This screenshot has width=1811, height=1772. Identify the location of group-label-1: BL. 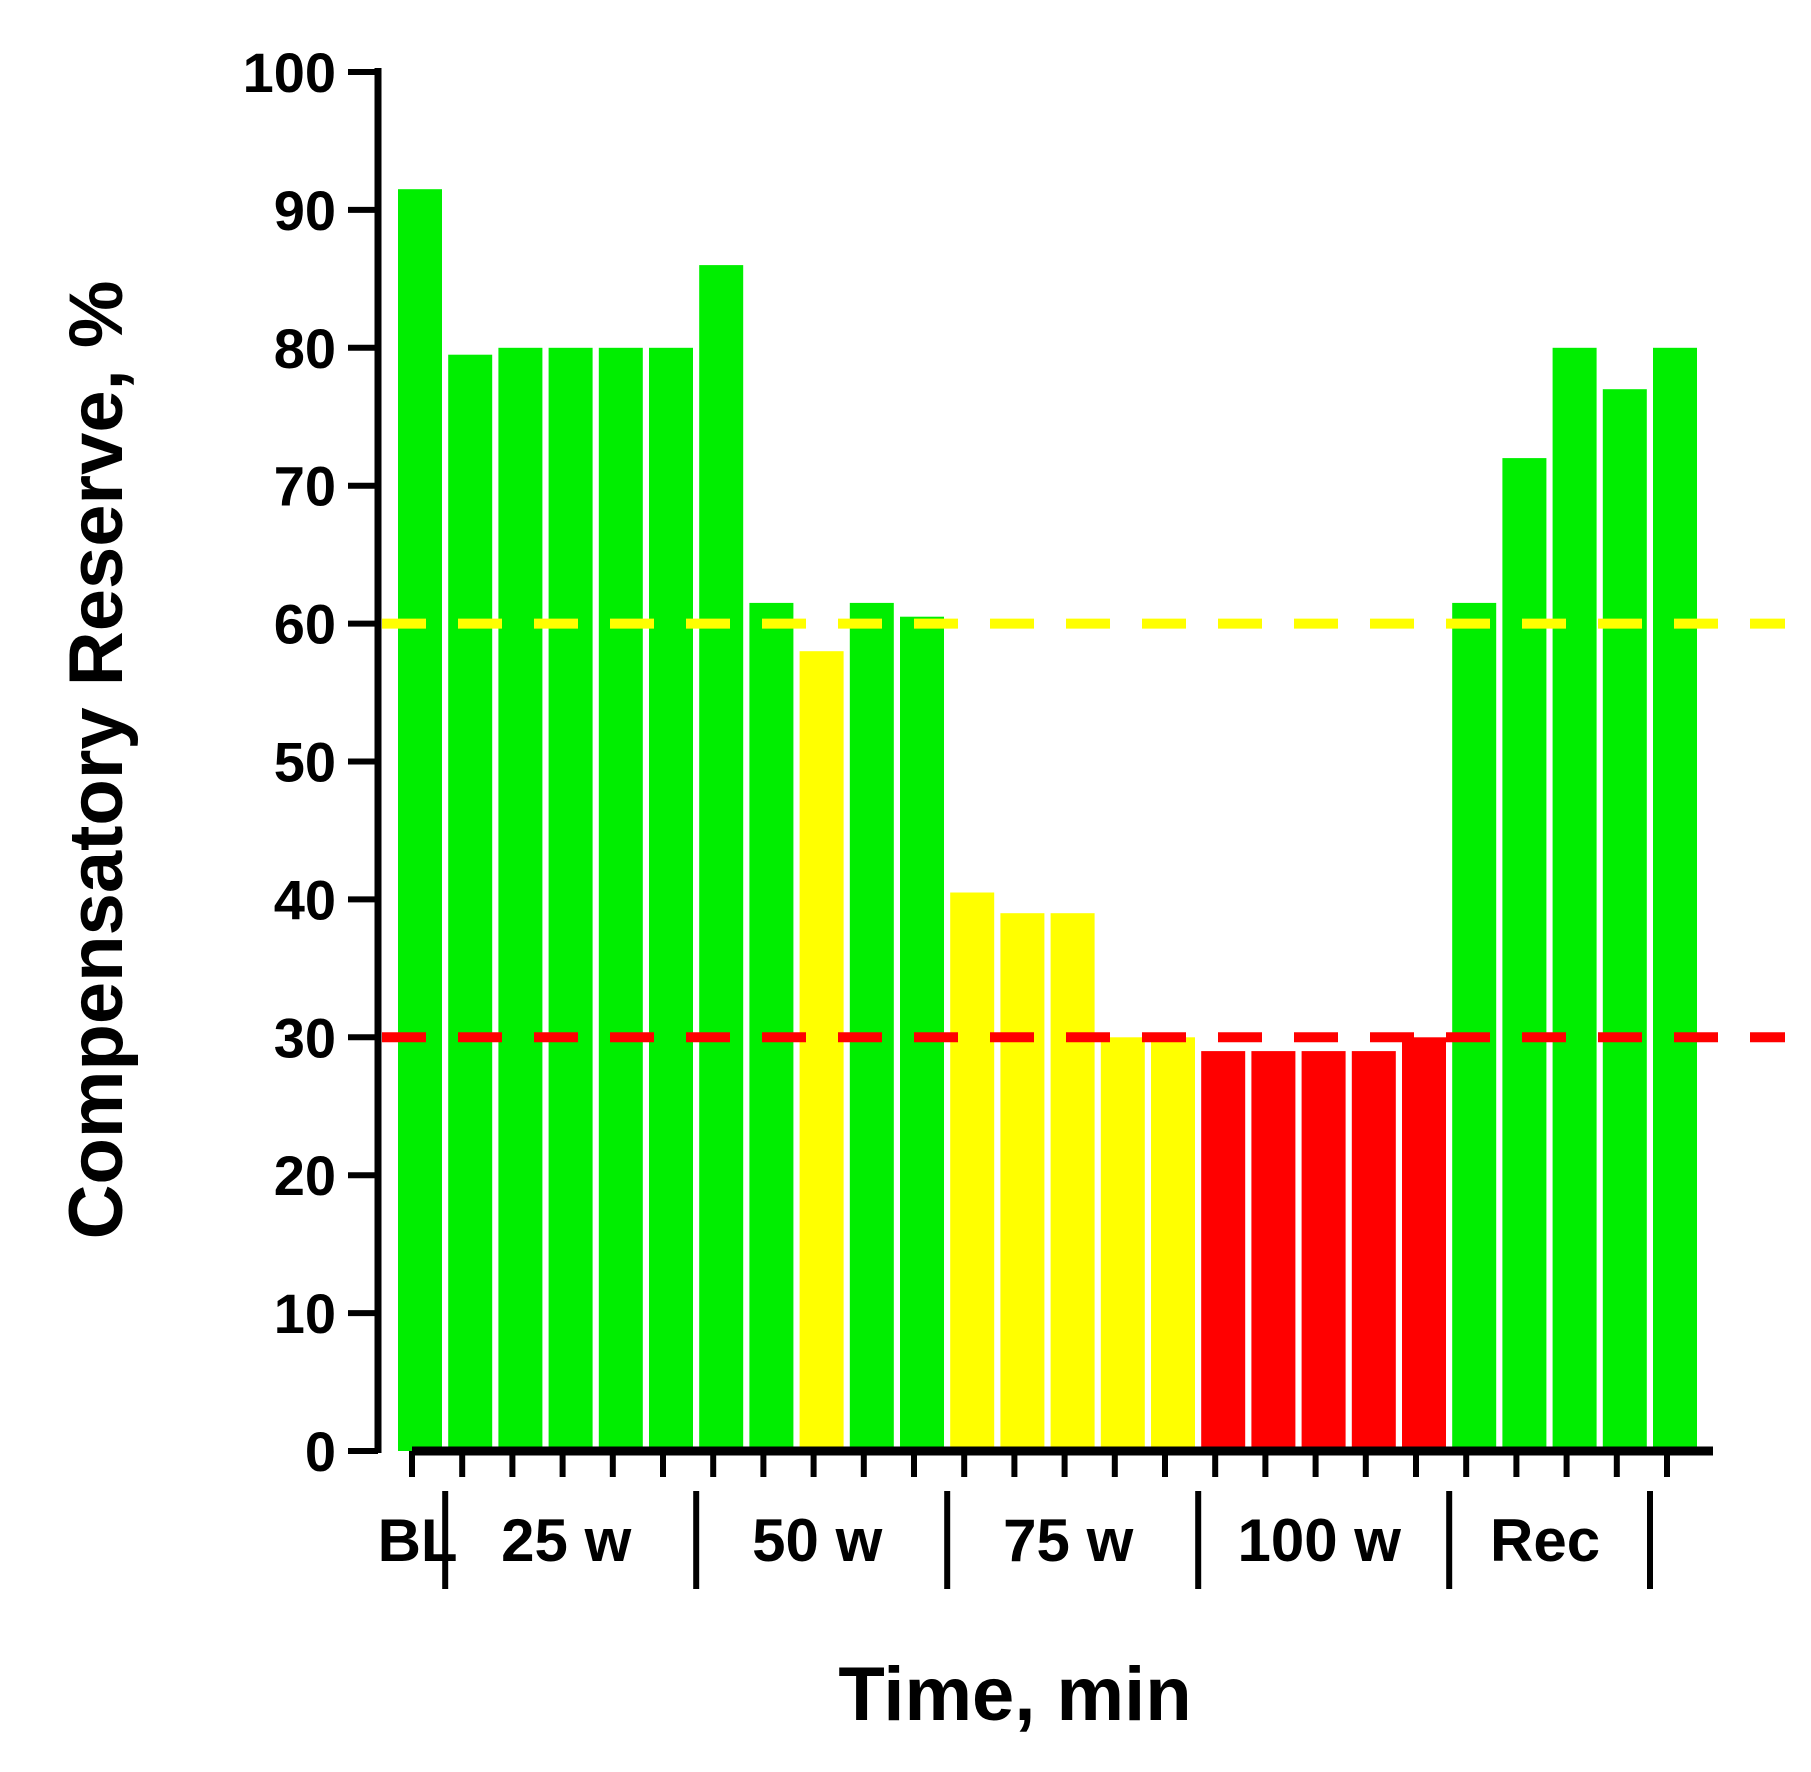
(418, 1540).